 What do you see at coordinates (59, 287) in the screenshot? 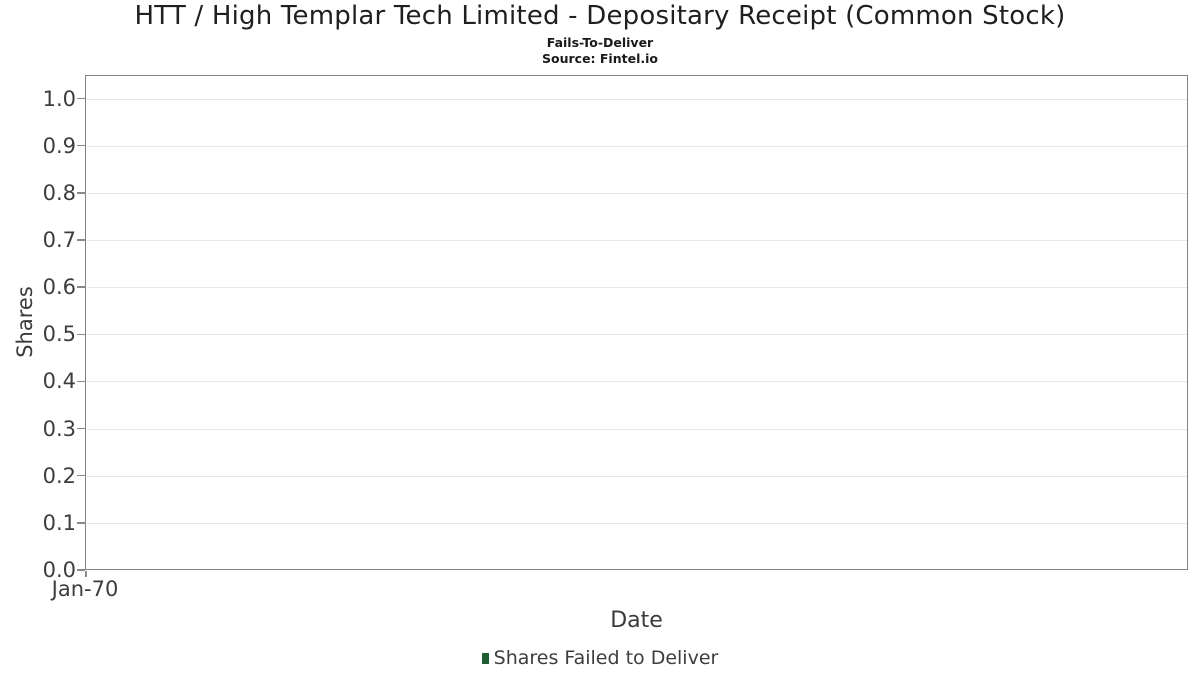
I see `y-axis-tick-label: 0.6` at bounding box center [59, 287].